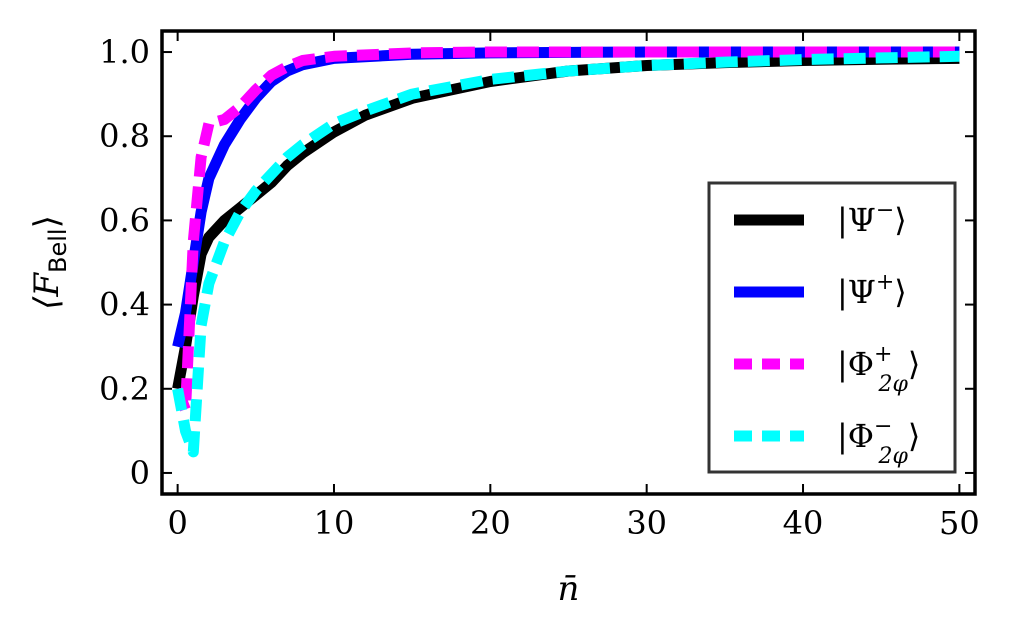 The height and width of the screenshot is (639, 1010). What do you see at coordinates (803, 523) in the screenshot?
I see `x-tick-label: 40` at bounding box center [803, 523].